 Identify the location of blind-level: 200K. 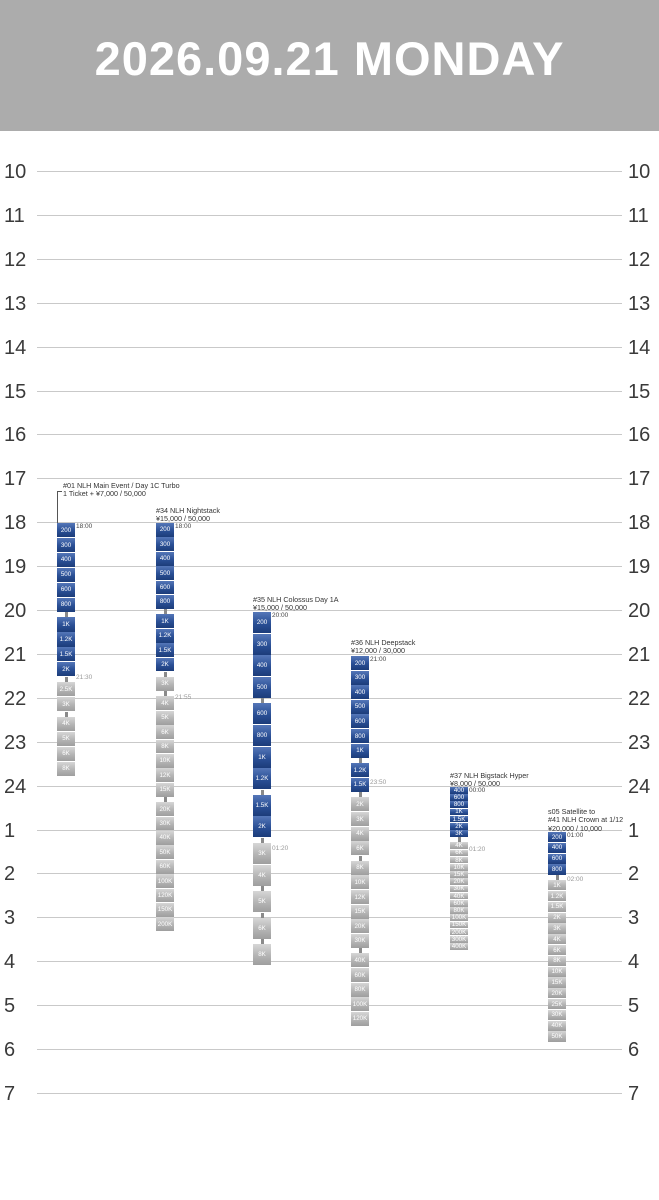
(165, 924).